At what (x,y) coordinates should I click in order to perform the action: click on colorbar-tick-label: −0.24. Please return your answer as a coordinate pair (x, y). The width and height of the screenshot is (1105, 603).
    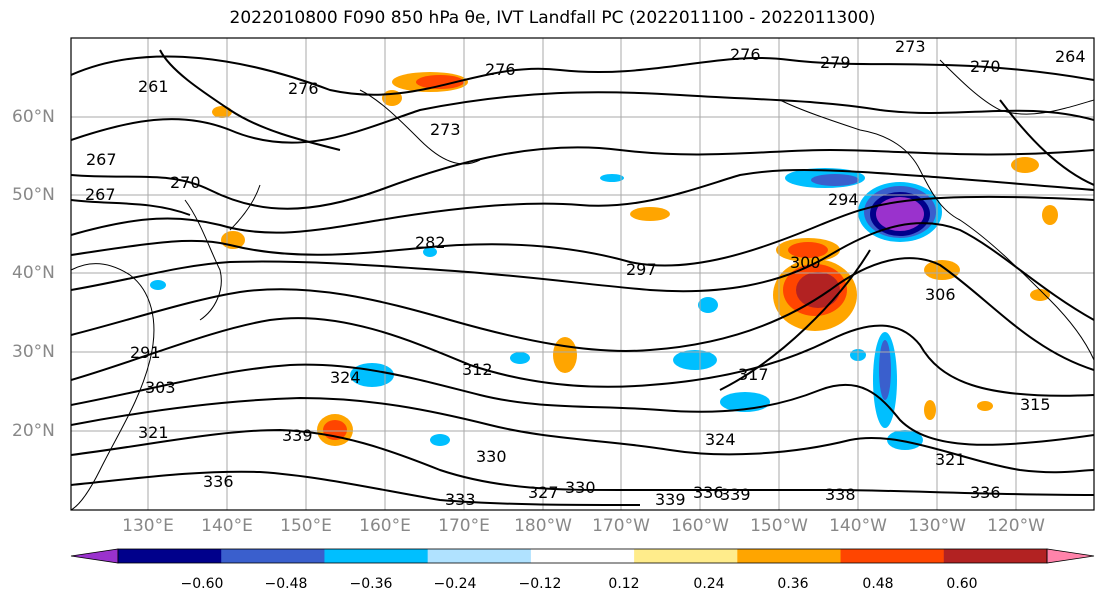
    Looking at the image, I should click on (455, 584).